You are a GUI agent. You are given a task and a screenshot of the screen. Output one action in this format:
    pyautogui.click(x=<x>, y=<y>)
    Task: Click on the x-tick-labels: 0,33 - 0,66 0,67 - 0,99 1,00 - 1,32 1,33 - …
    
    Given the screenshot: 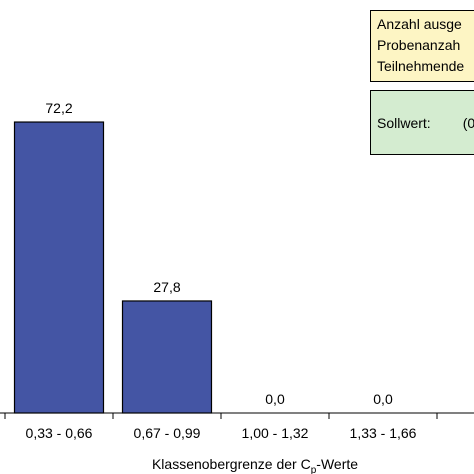 What is the action you would take?
    pyautogui.click(x=221, y=433)
    